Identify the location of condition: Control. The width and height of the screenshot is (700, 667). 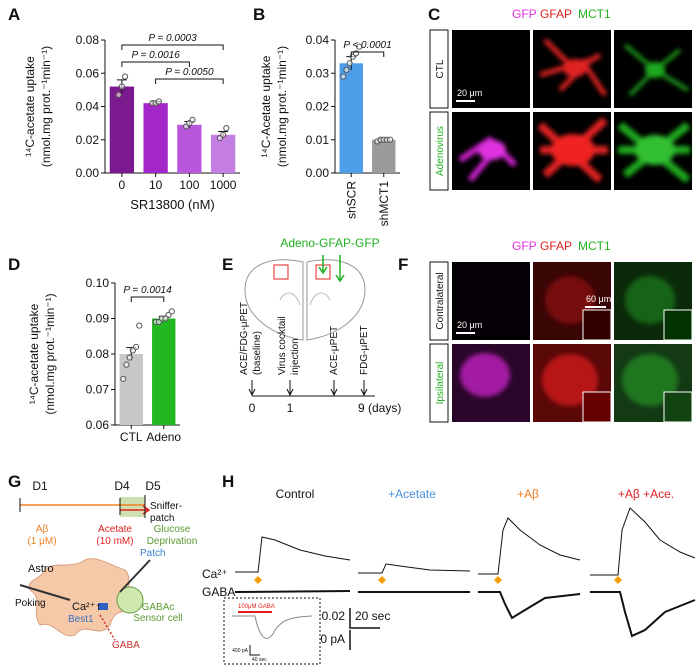
(295, 494).